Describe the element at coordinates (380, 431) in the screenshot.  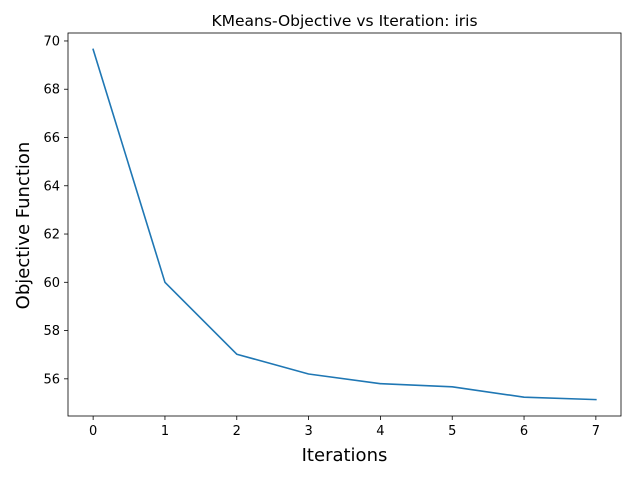
I see `x-tick-label-4: 4` at that location.